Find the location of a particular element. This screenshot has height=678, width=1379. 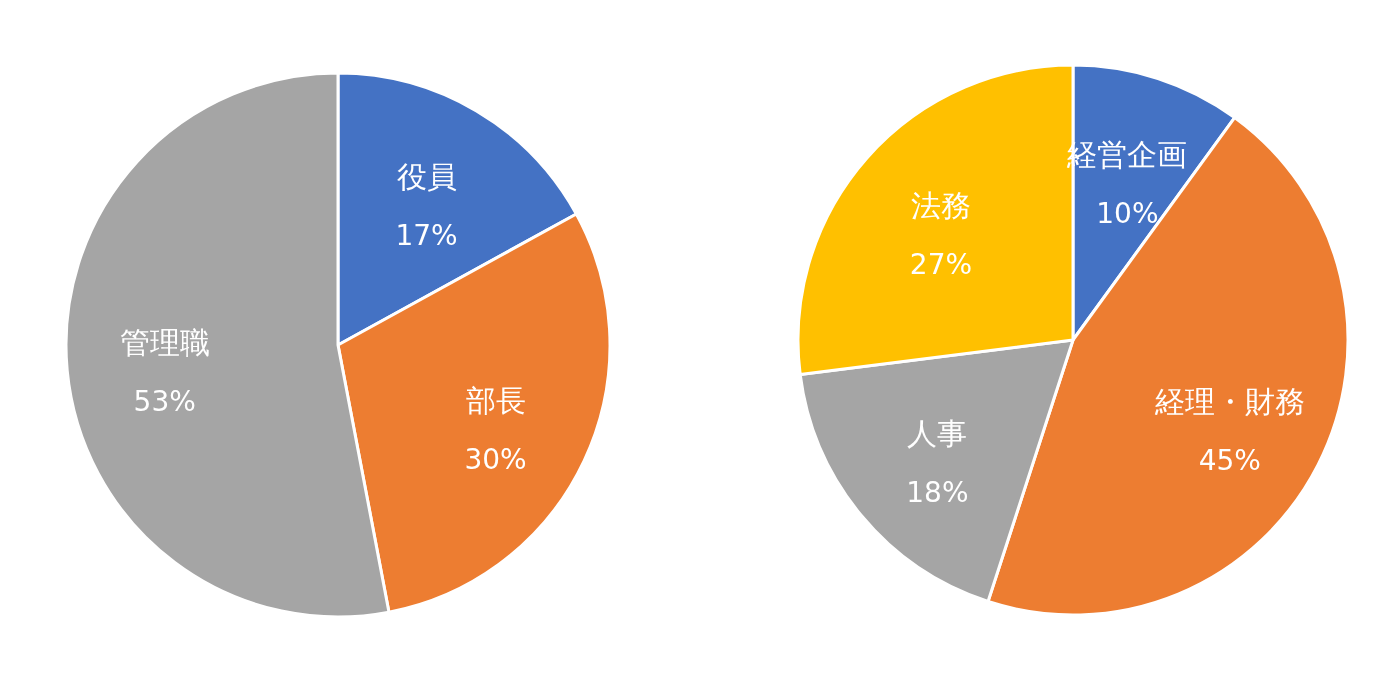

data-label: 10% is located at coordinates (1127, 213).